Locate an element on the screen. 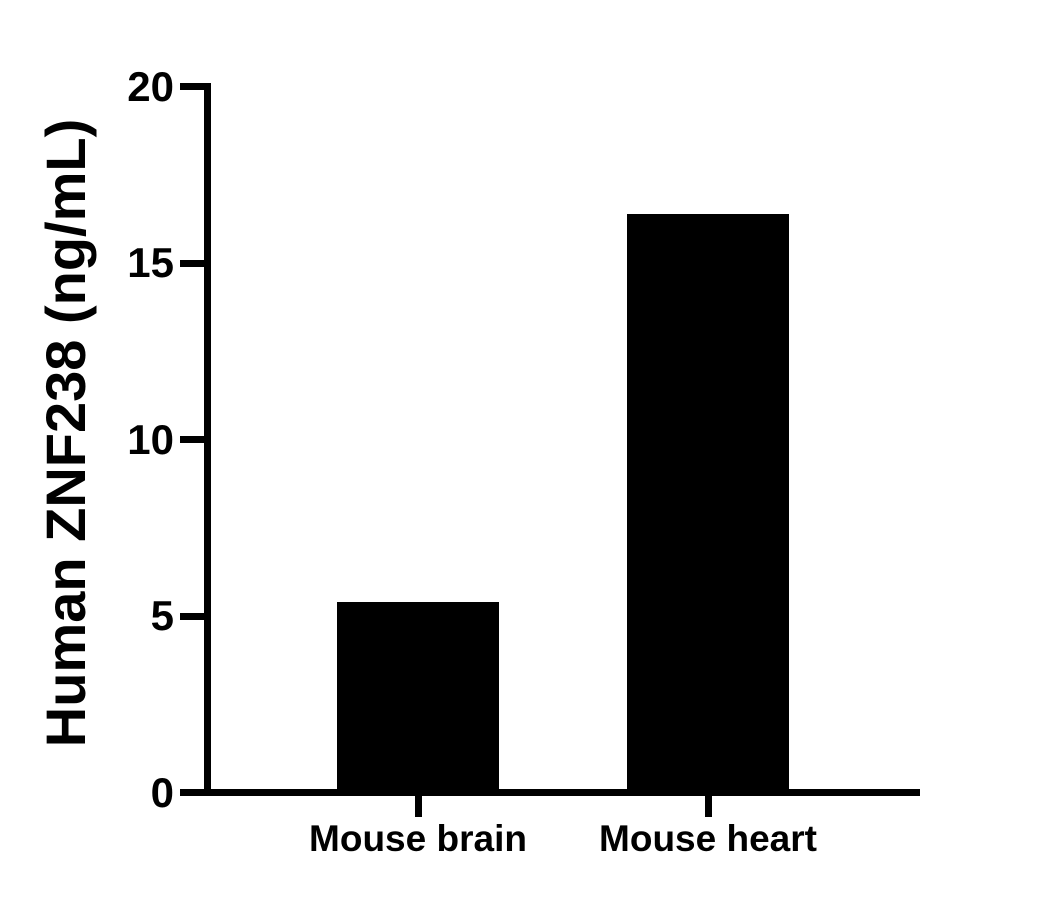  bar-mouse-heart is located at coordinates (708, 503).